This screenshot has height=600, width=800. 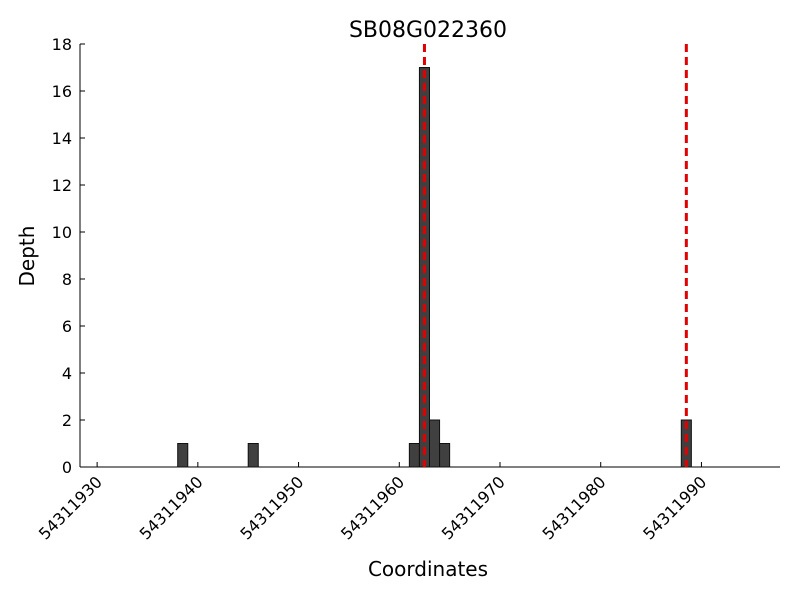 I want to click on y-tick-label: 14, so click(x=62, y=138).